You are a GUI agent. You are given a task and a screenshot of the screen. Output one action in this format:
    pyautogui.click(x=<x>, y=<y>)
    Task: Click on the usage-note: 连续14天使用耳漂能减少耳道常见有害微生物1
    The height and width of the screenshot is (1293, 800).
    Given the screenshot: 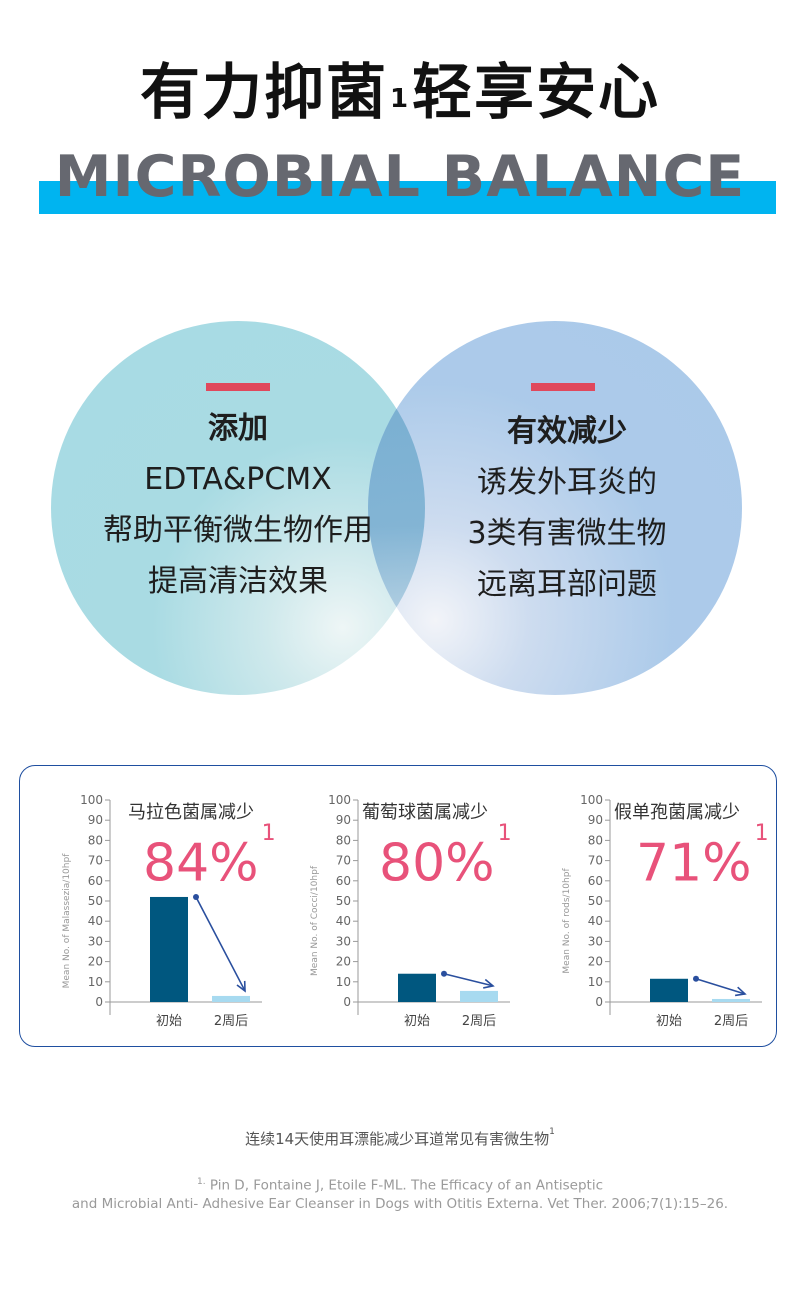 What is the action you would take?
    pyautogui.click(x=400, y=1138)
    